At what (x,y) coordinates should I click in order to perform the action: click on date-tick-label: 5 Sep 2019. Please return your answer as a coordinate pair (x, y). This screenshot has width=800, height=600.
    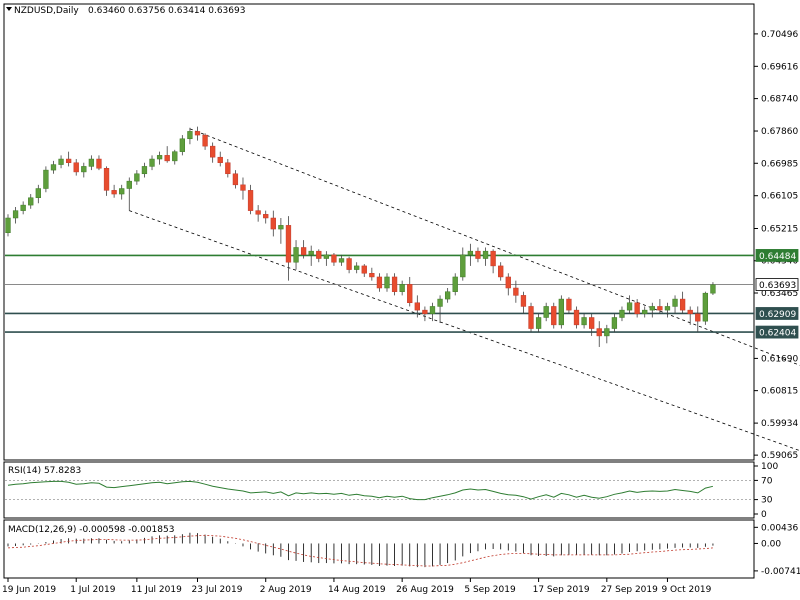
    Looking at the image, I should click on (490, 590).